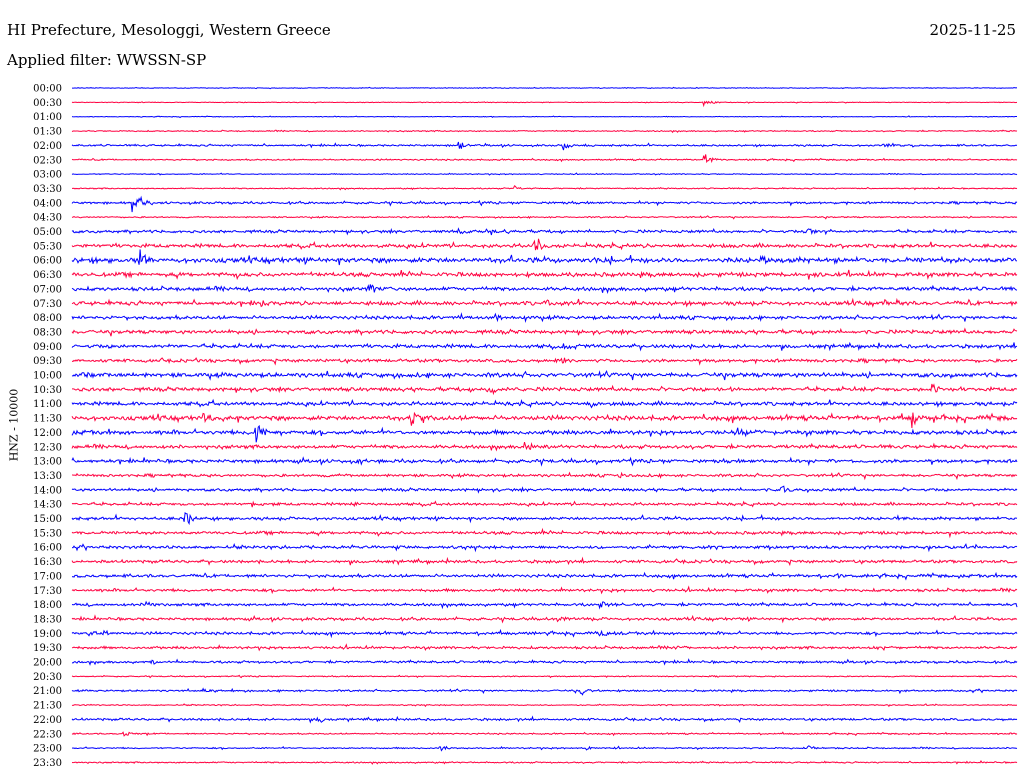  I want to click on row-label: 13:30, so click(47, 476).